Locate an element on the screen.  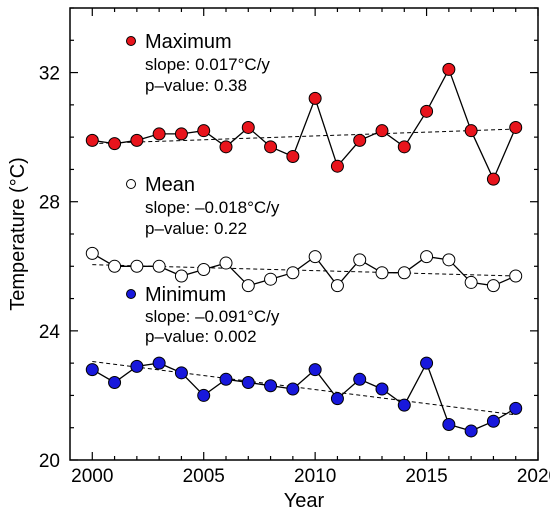
trend-line-minimum is located at coordinates (304, 388).